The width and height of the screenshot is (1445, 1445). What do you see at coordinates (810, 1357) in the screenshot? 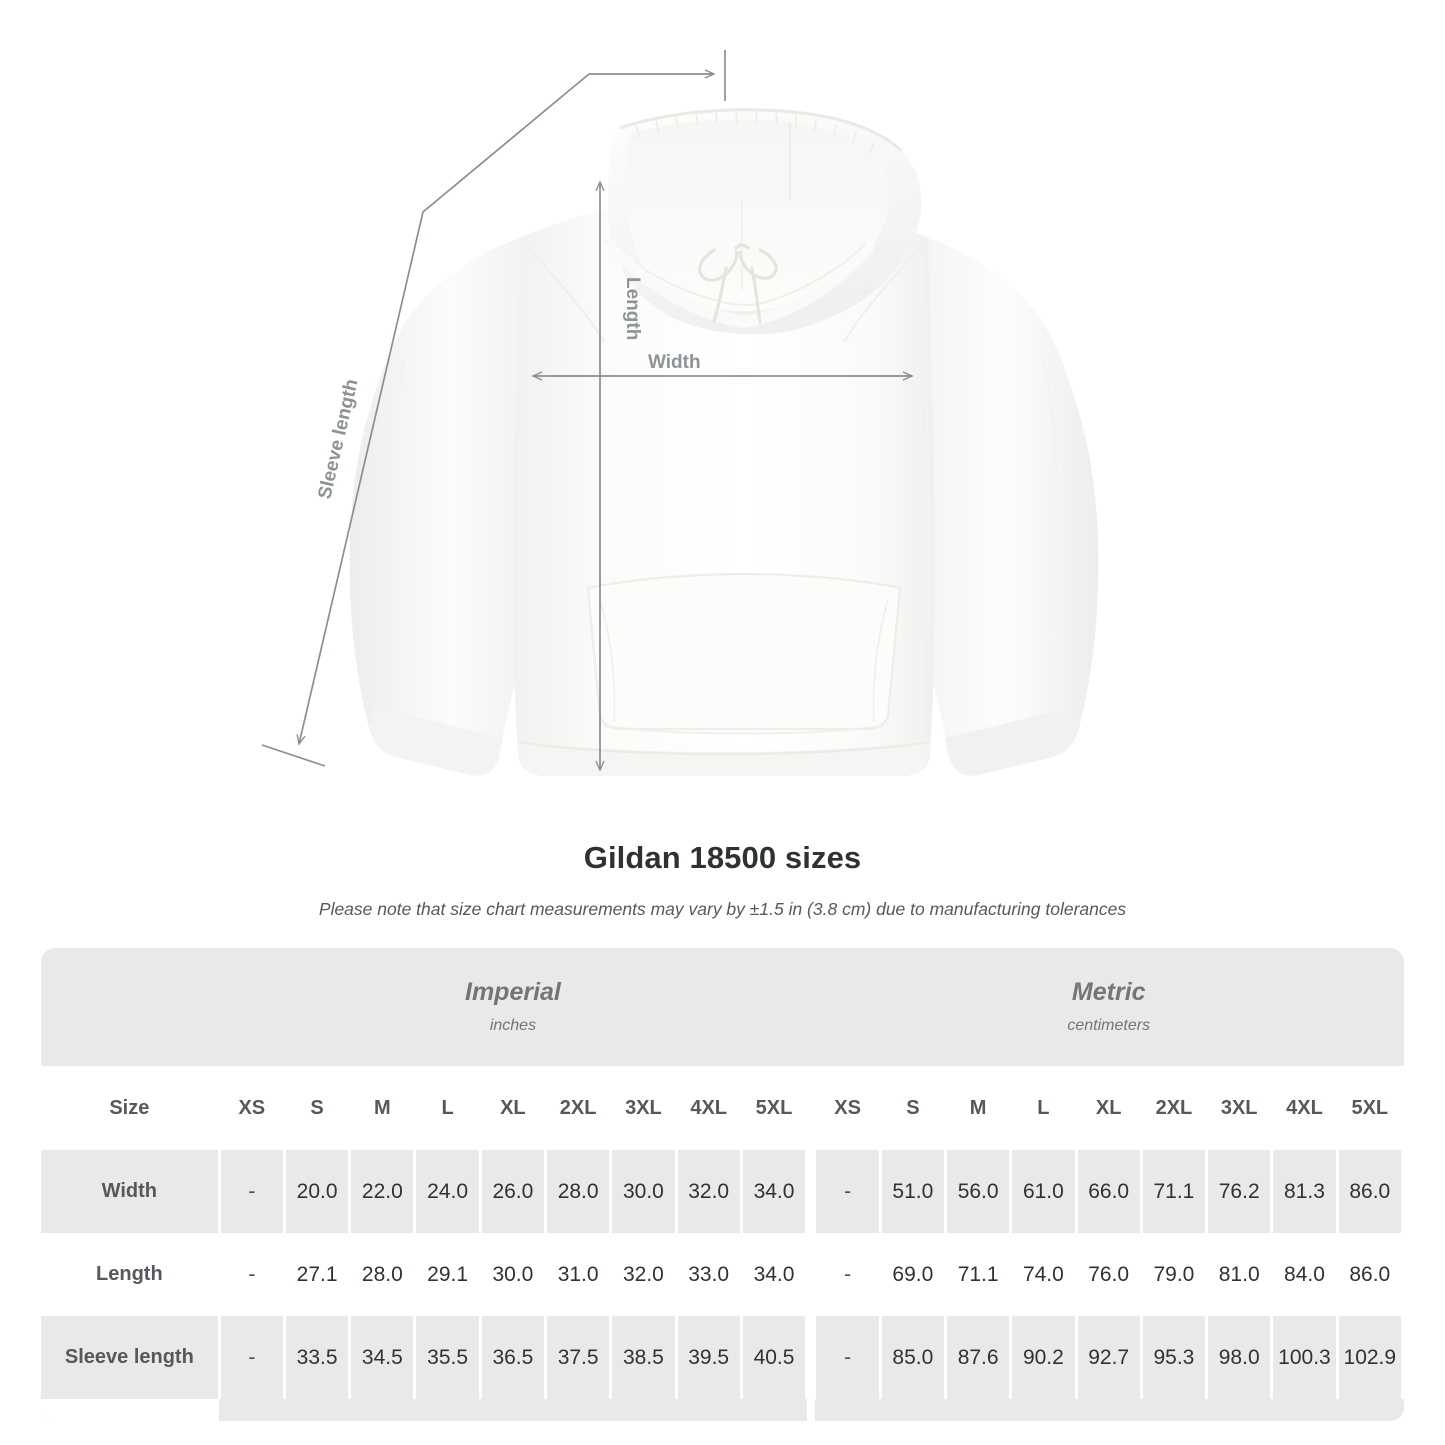
I see `section-divider-sleeve` at bounding box center [810, 1357].